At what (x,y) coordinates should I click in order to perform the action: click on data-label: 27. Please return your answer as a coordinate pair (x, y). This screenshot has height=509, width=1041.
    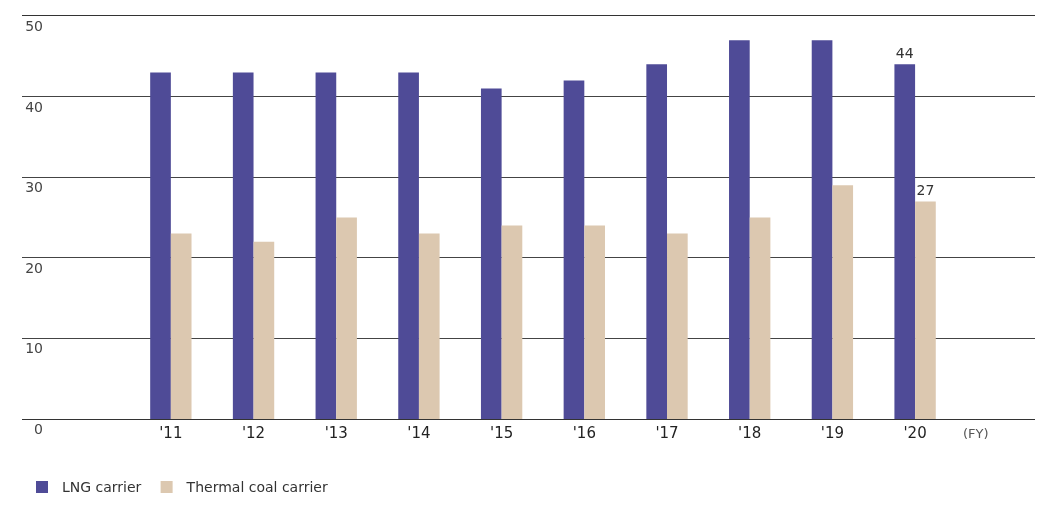
    Looking at the image, I should click on (925, 190).